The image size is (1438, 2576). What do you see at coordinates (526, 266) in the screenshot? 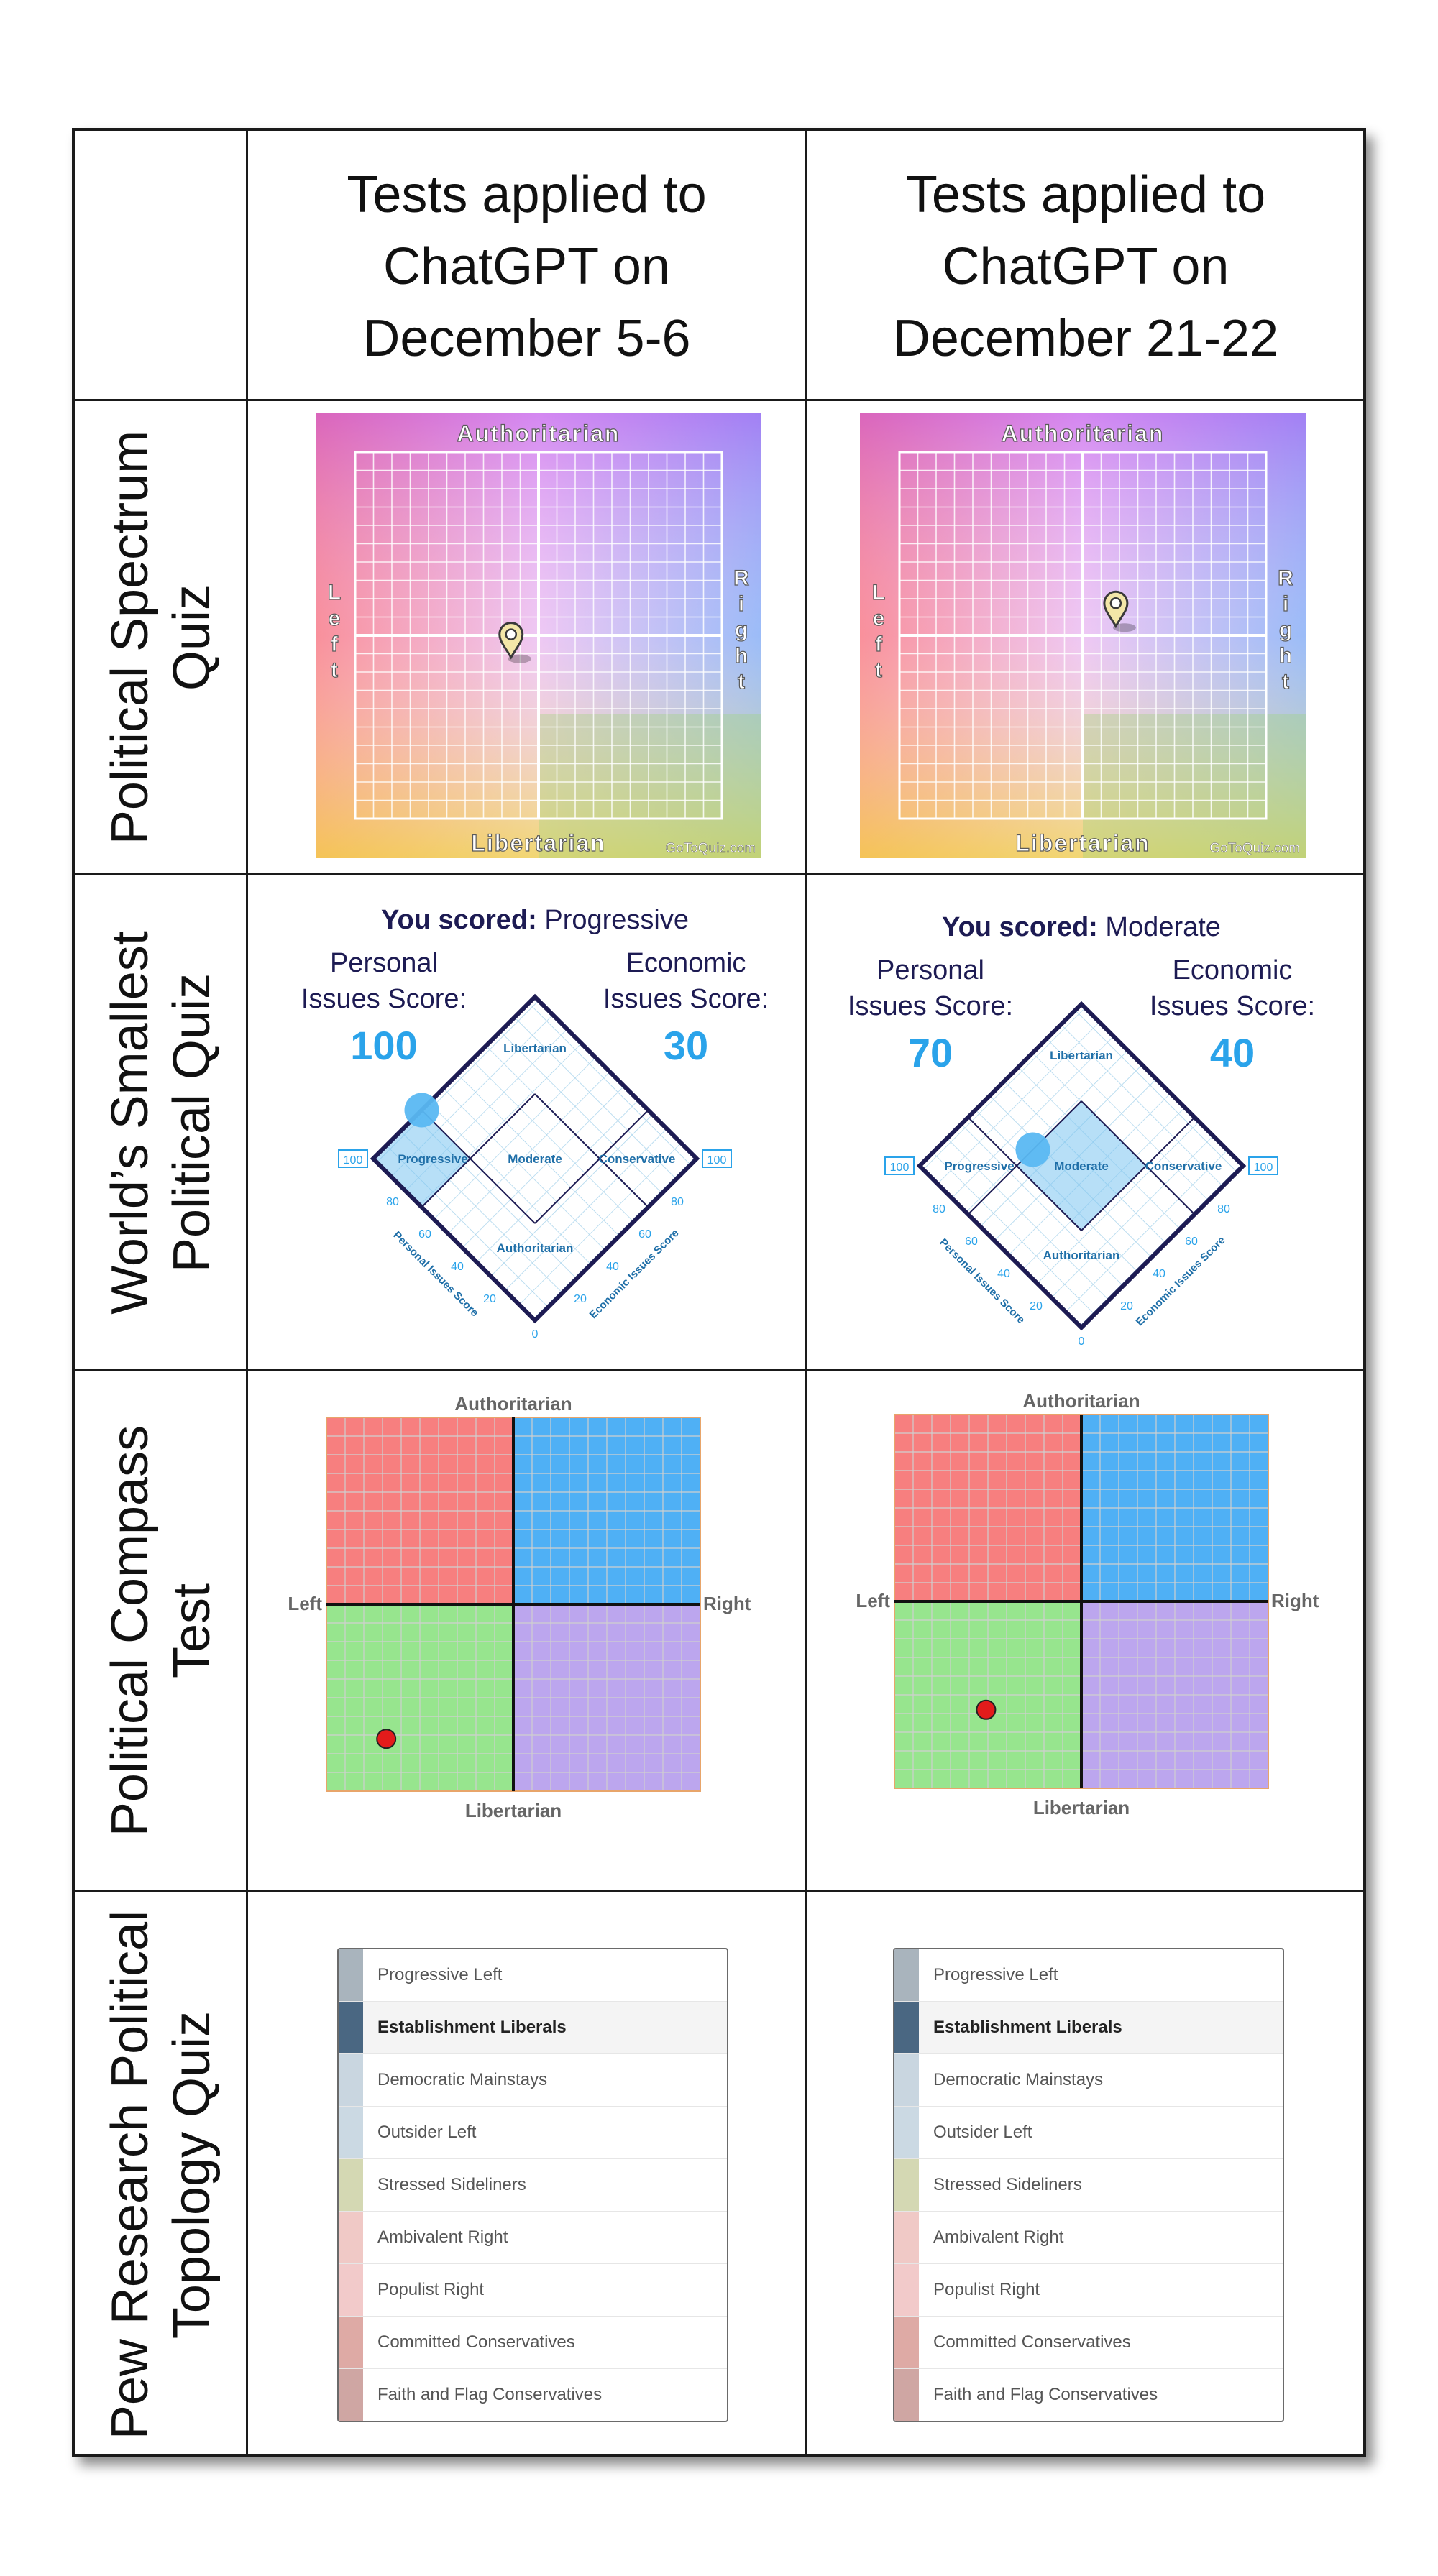
I see `column-header-dec-5-6: Tests applied to ChatGPT on December 5-6` at bounding box center [526, 266].